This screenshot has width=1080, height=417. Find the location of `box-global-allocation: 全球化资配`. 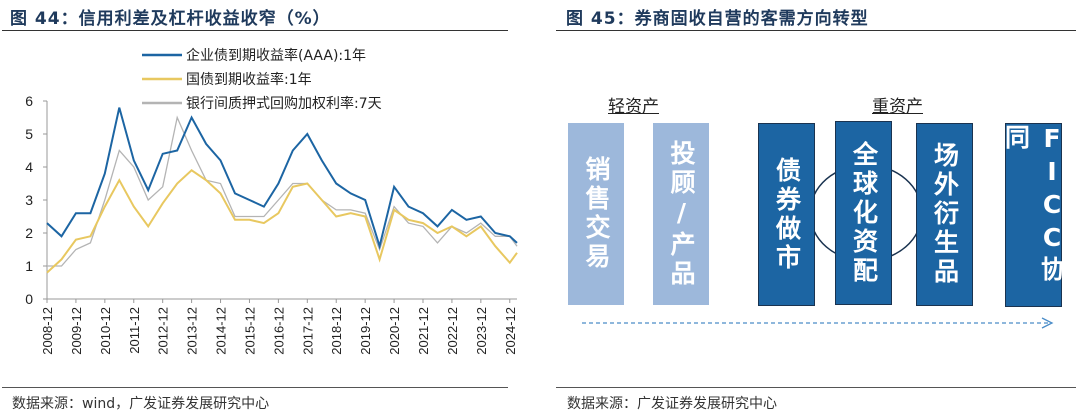

box-global-allocation: 全球化资配 is located at coordinates (863, 213).